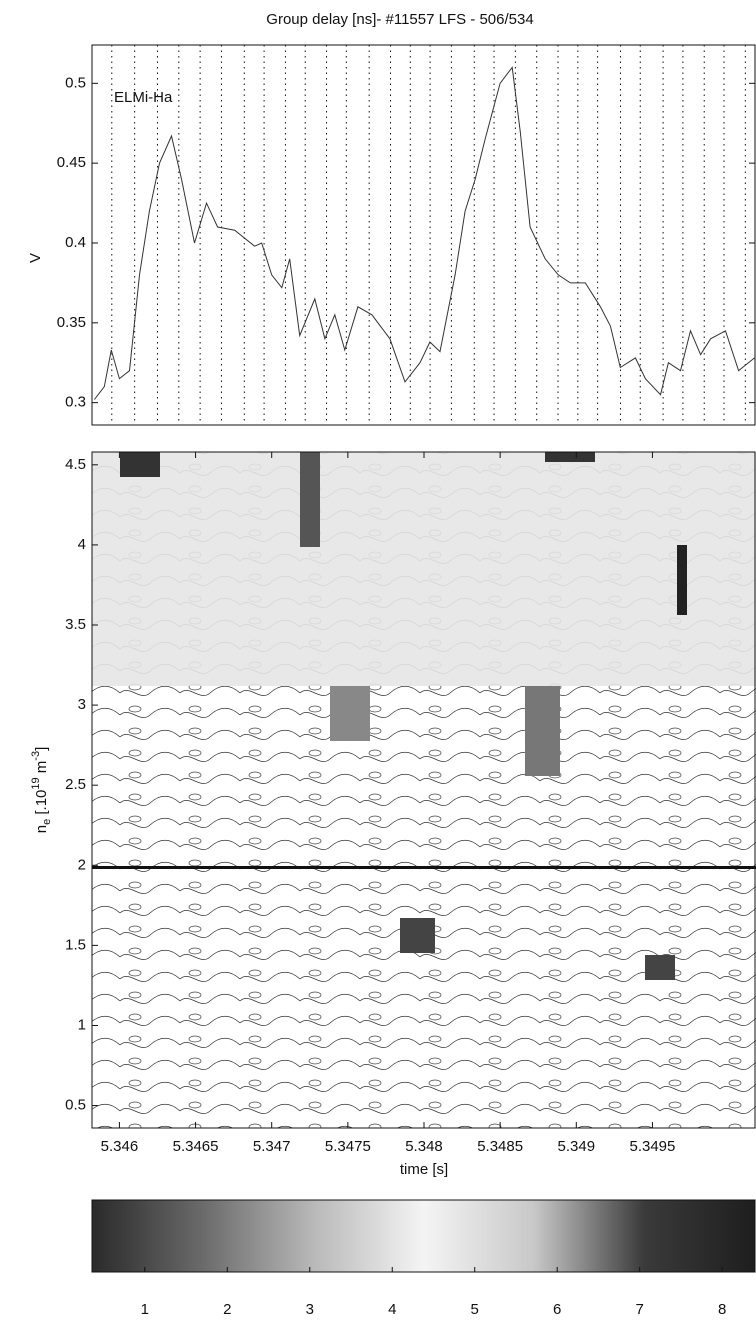 The width and height of the screenshot is (756, 1333). Describe the element at coordinates (392, 1309) in the screenshot. I see `x-tick-label: 4` at that location.